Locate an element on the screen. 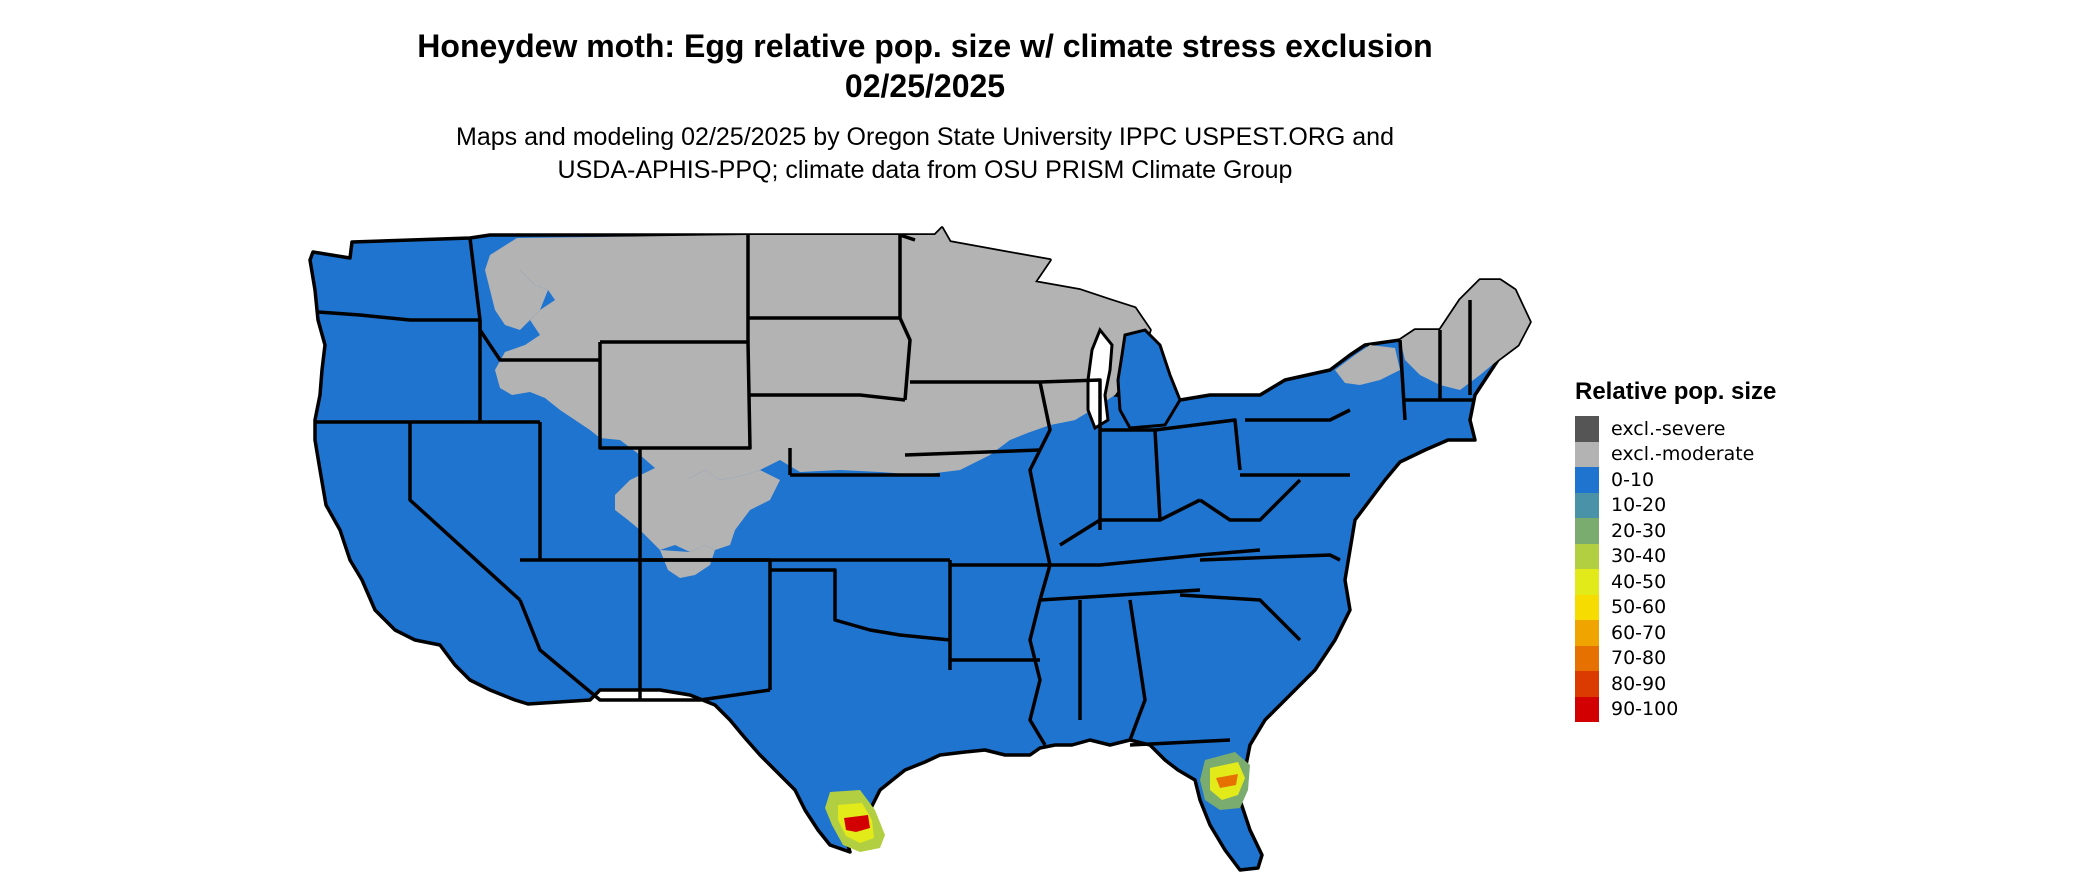 The image size is (2100, 892). excluded-region-northeast is located at coordinates (1367, 365).